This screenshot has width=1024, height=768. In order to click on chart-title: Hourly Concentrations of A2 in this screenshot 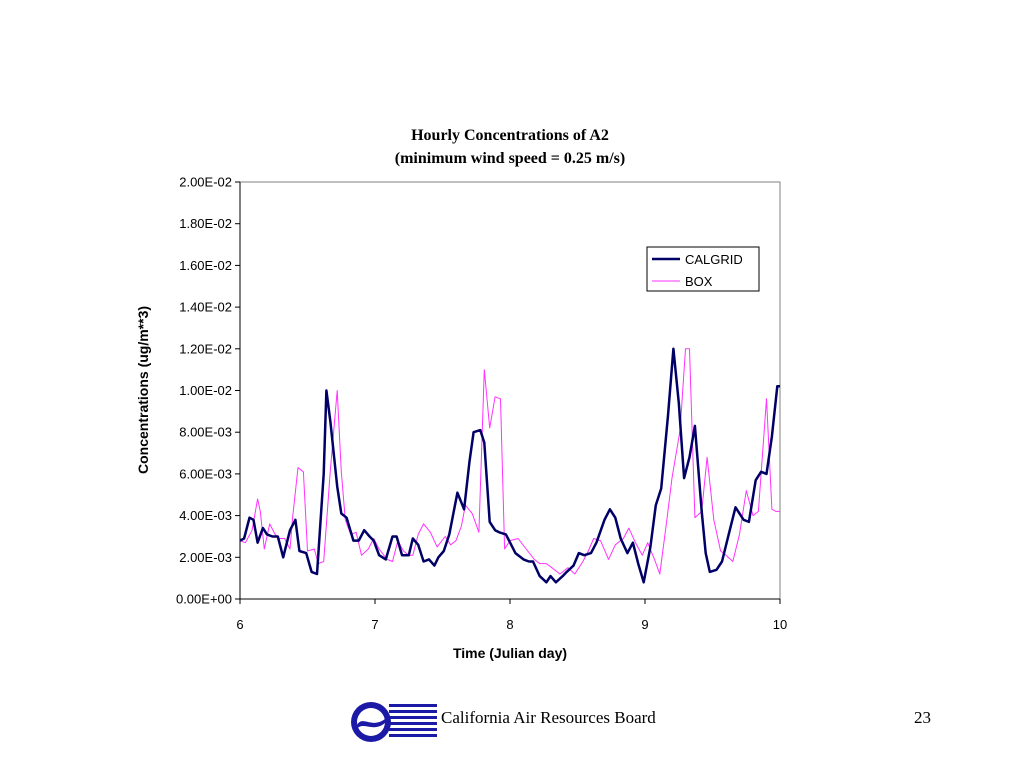, I will do `click(510, 135)`.